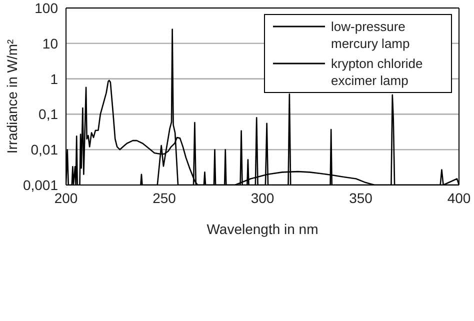 The height and width of the screenshot is (321, 474). I want to click on legend-label: krypton chloride excimer lamp, so click(377, 72).